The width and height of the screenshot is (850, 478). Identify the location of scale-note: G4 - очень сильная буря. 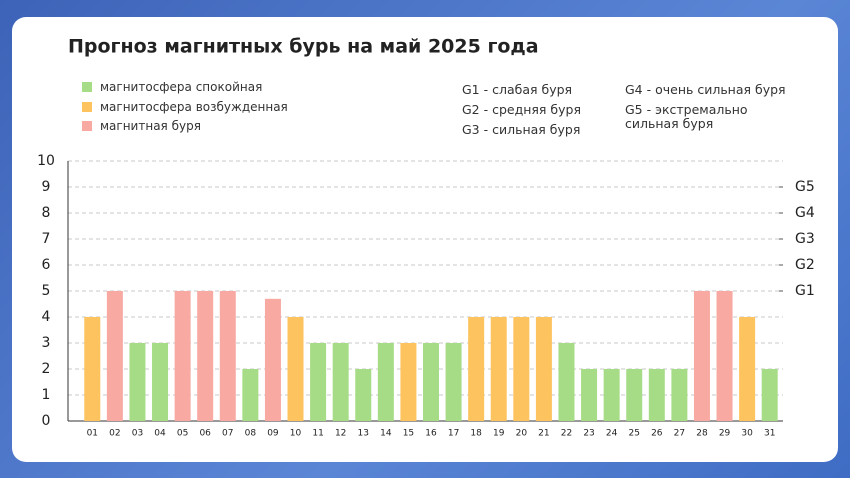
(705, 89).